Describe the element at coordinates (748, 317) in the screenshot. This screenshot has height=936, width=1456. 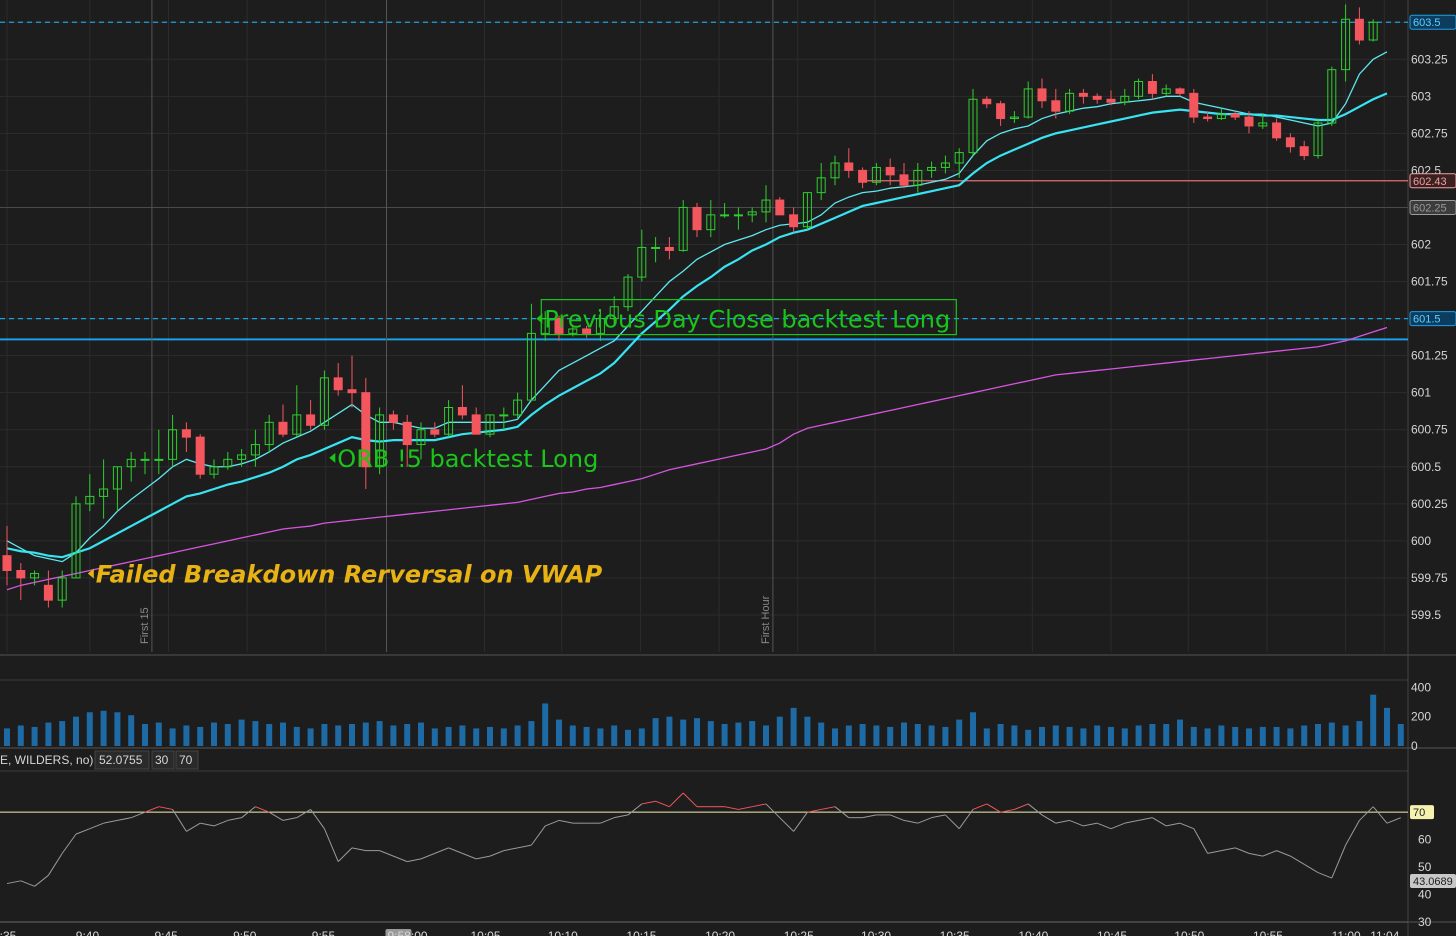
I see `annotation-box` at that location.